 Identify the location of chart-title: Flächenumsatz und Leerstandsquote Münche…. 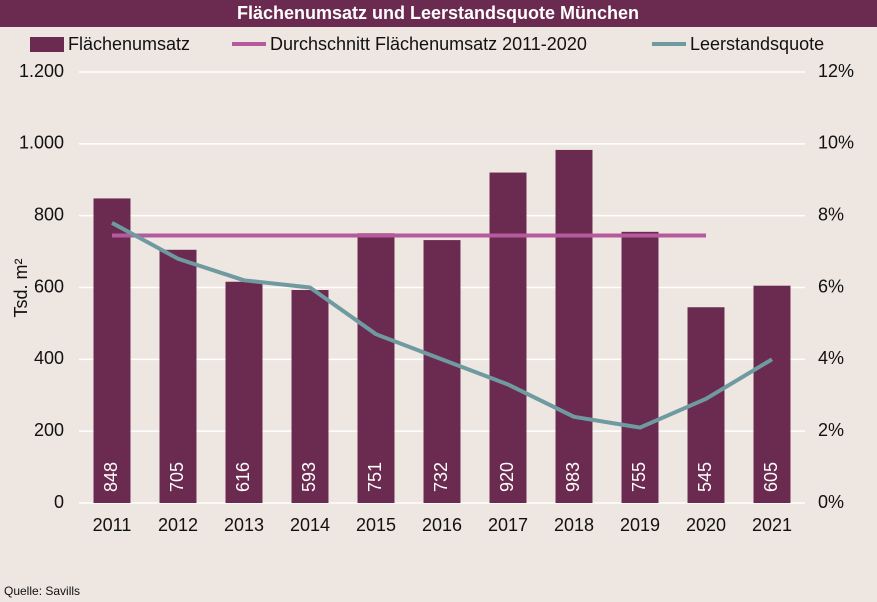
(438, 13).